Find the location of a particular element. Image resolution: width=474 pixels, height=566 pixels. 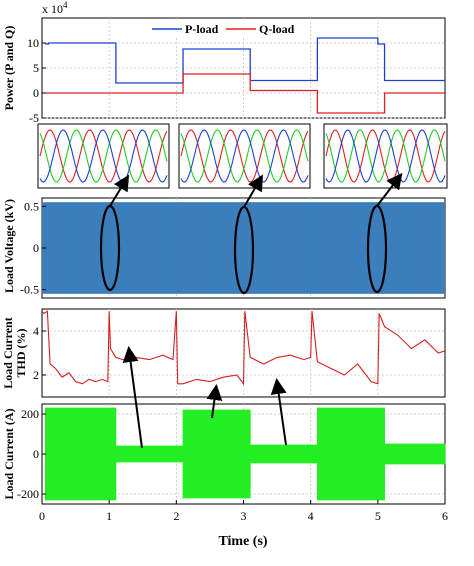

inset-1-waves is located at coordinates (103, 156).